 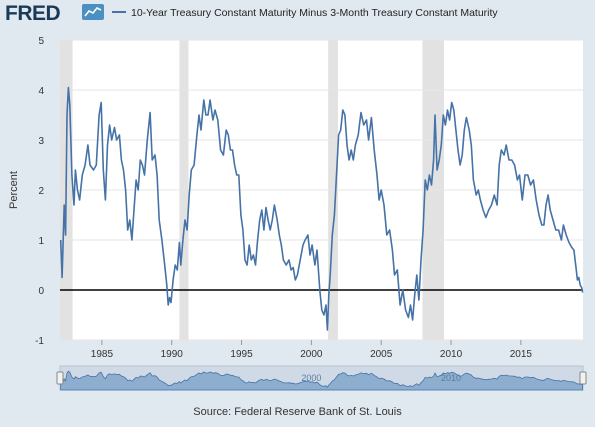 I want to click on navigator-labels: 2000 2010, so click(x=381, y=378).